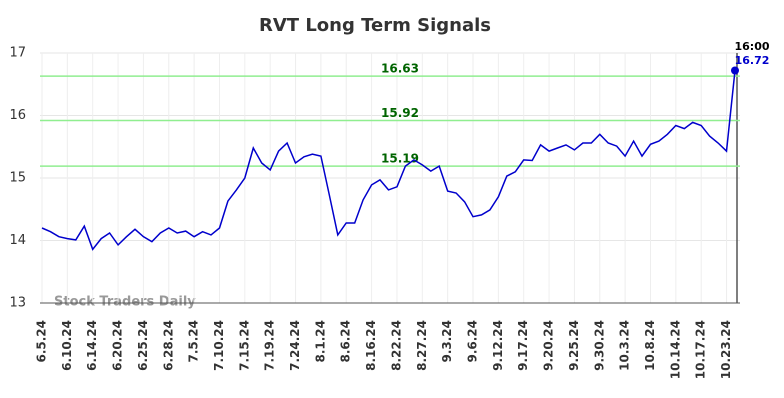 The height and width of the screenshot is (398, 784). I want to click on y-tick-label: 14, so click(17, 240).